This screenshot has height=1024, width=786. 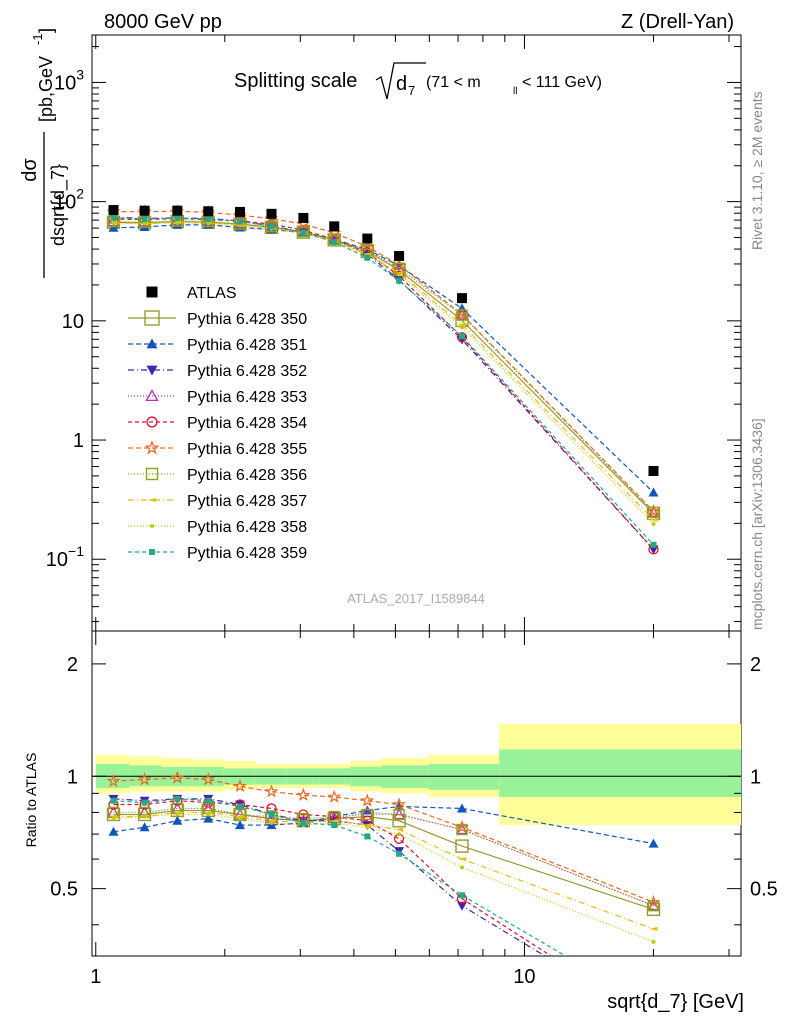 What do you see at coordinates (400, 81) in the screenshot?
I see `title-sqrt-sign` at bounding box center [400, 81].